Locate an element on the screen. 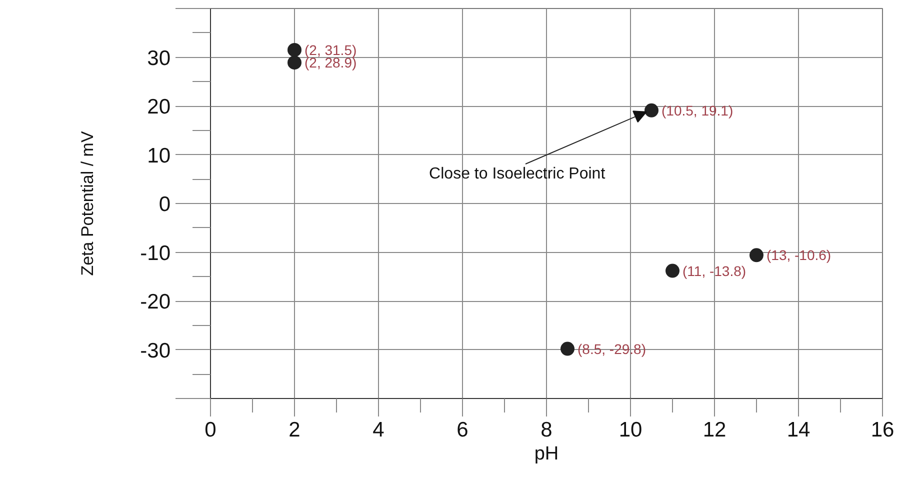 Image resolution: width=909 pixels, height=481 pixels. y-tick-label: -30 is located at coordinates (155, 350).